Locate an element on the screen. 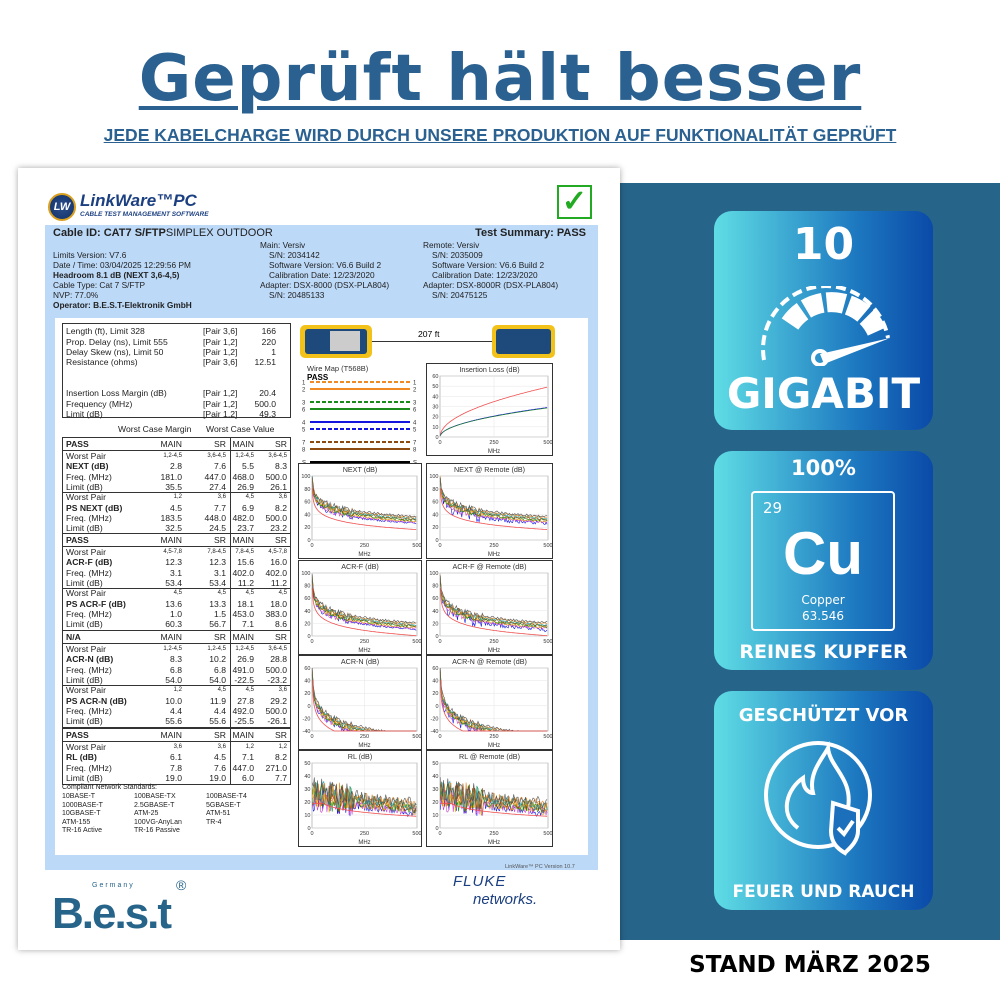  cell-value: 8.2 is located at coordinates (281, 757).